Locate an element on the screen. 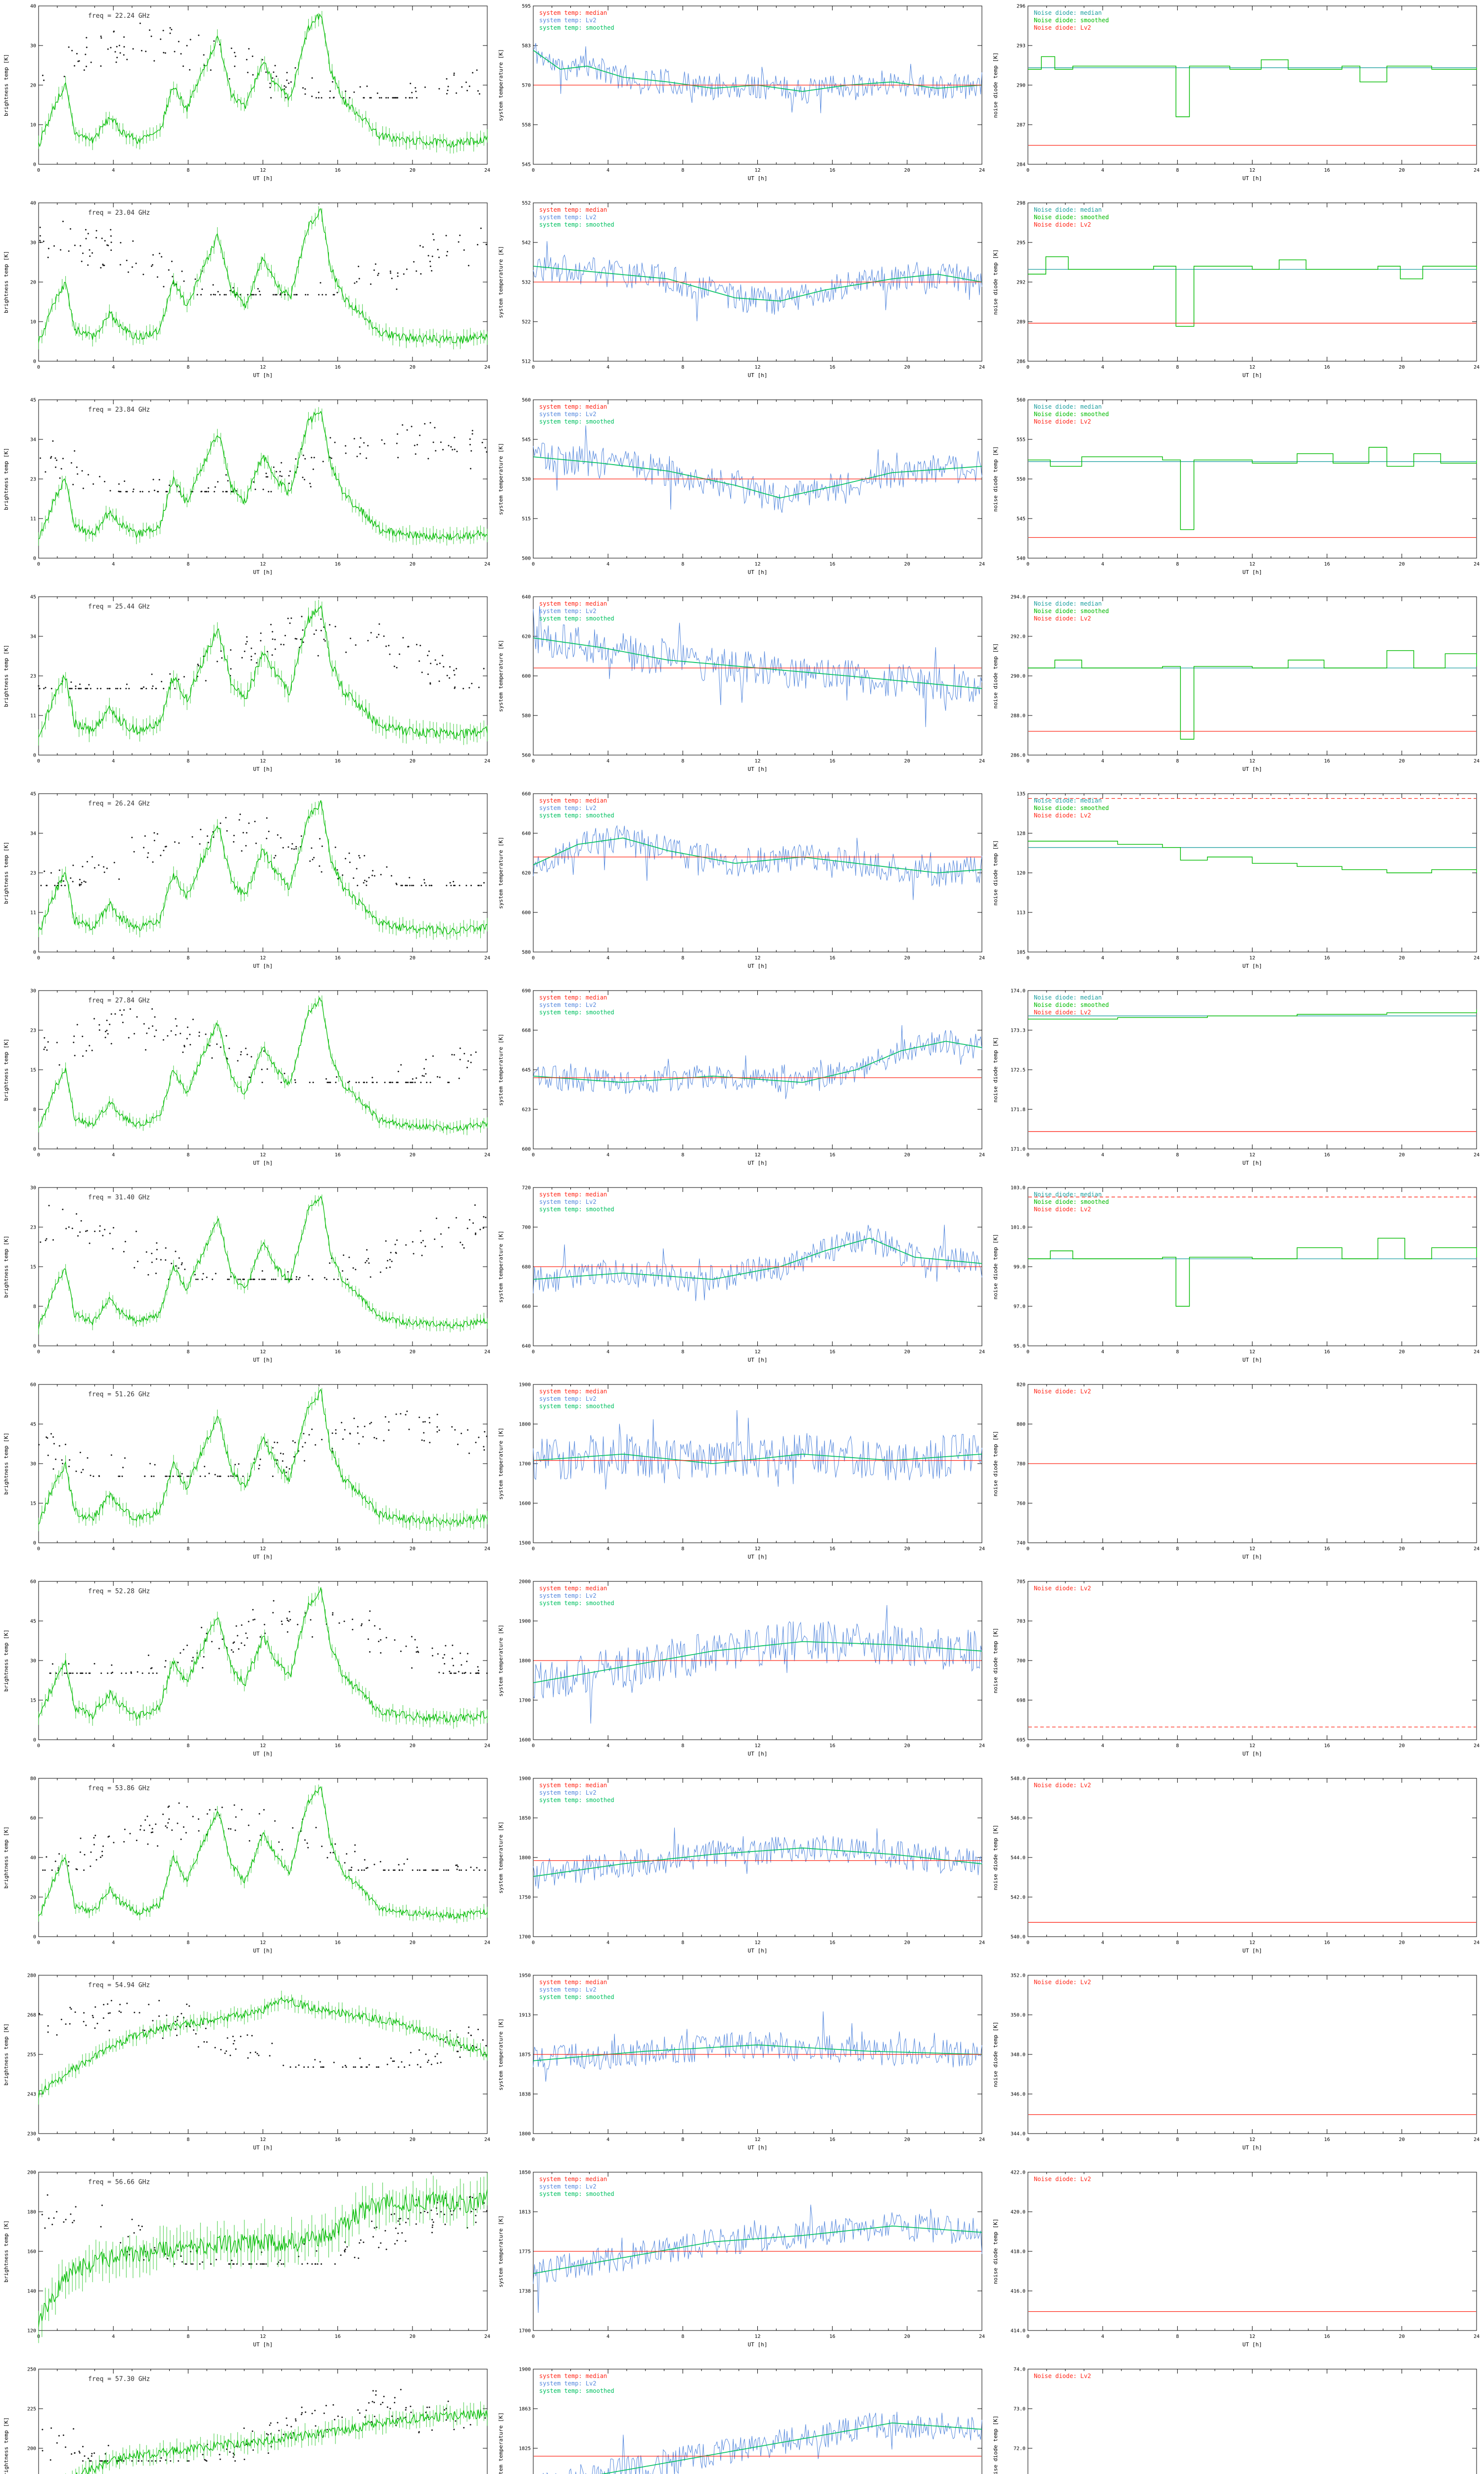 The image size is (1484, 2474). y-tick-label: 720 is located at coordinates (526, 1189).